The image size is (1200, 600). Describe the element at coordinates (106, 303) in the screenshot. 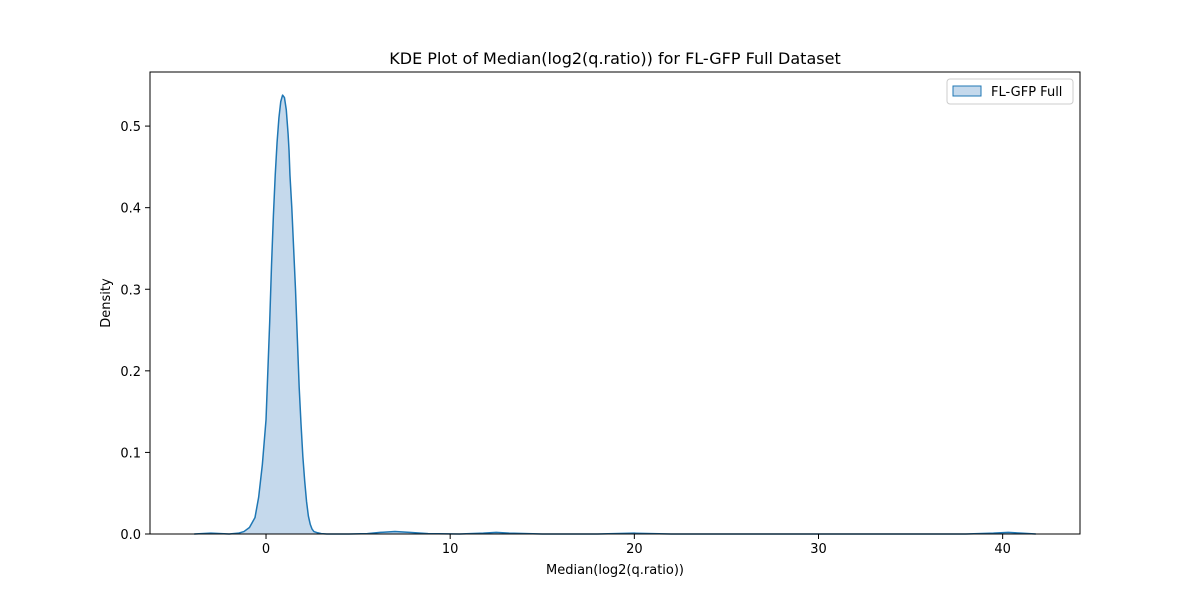

I see `y-axis-label: Density` at that location.